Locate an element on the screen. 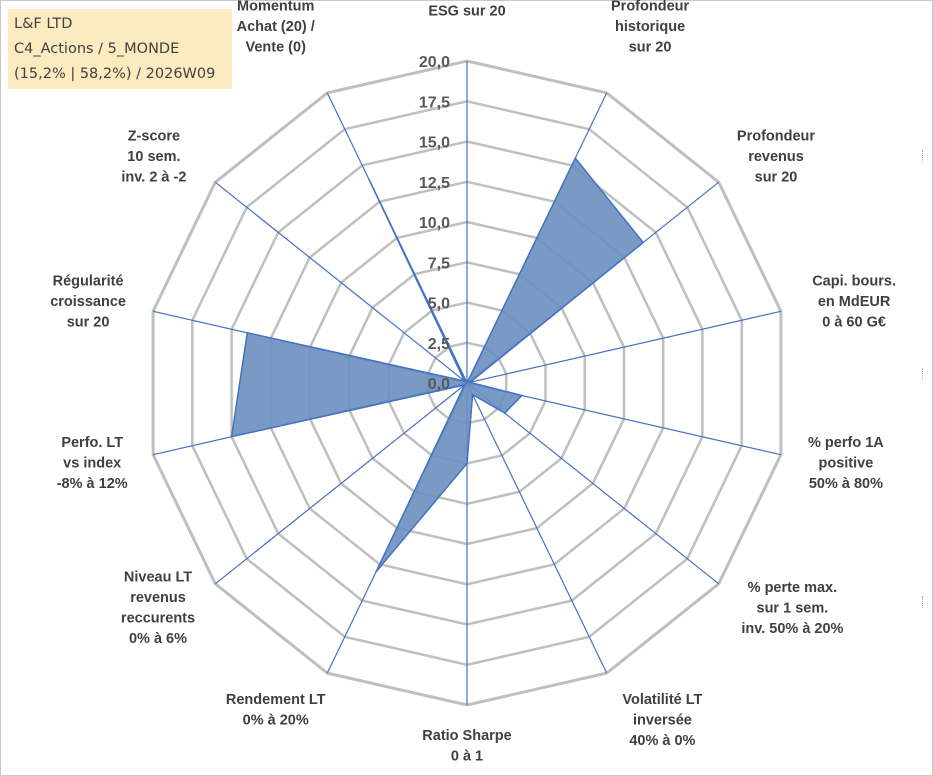  axis-label-text: % perte max. sur 1 sem. inv. 50% à 20% is located at coordinates (792, 608).